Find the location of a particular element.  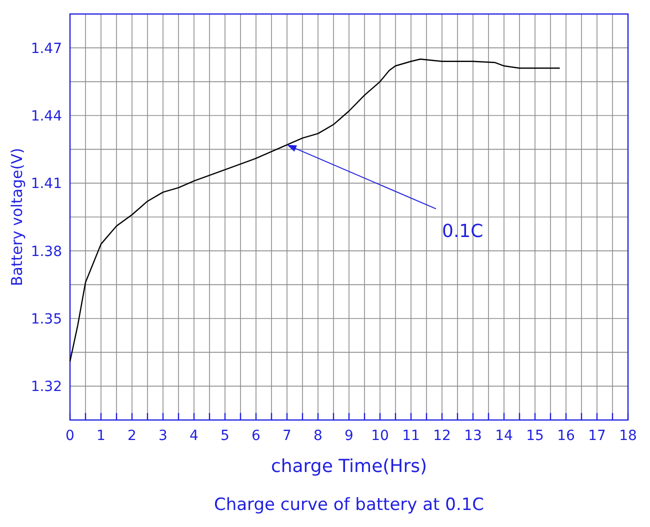

x-tick-label: 3 is located at coordinates (163, 436).